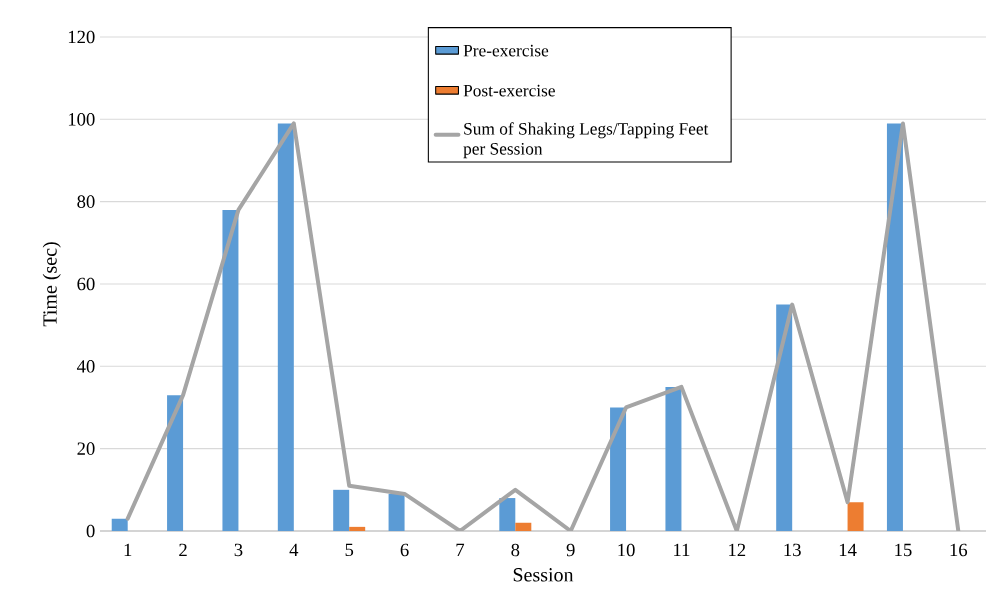 This screenshot has width=1003, height=602. What do you see at coordinates (515, 550) in the screenshot?
I see `x-tick-label: 8` at bounding box center [515, 550].